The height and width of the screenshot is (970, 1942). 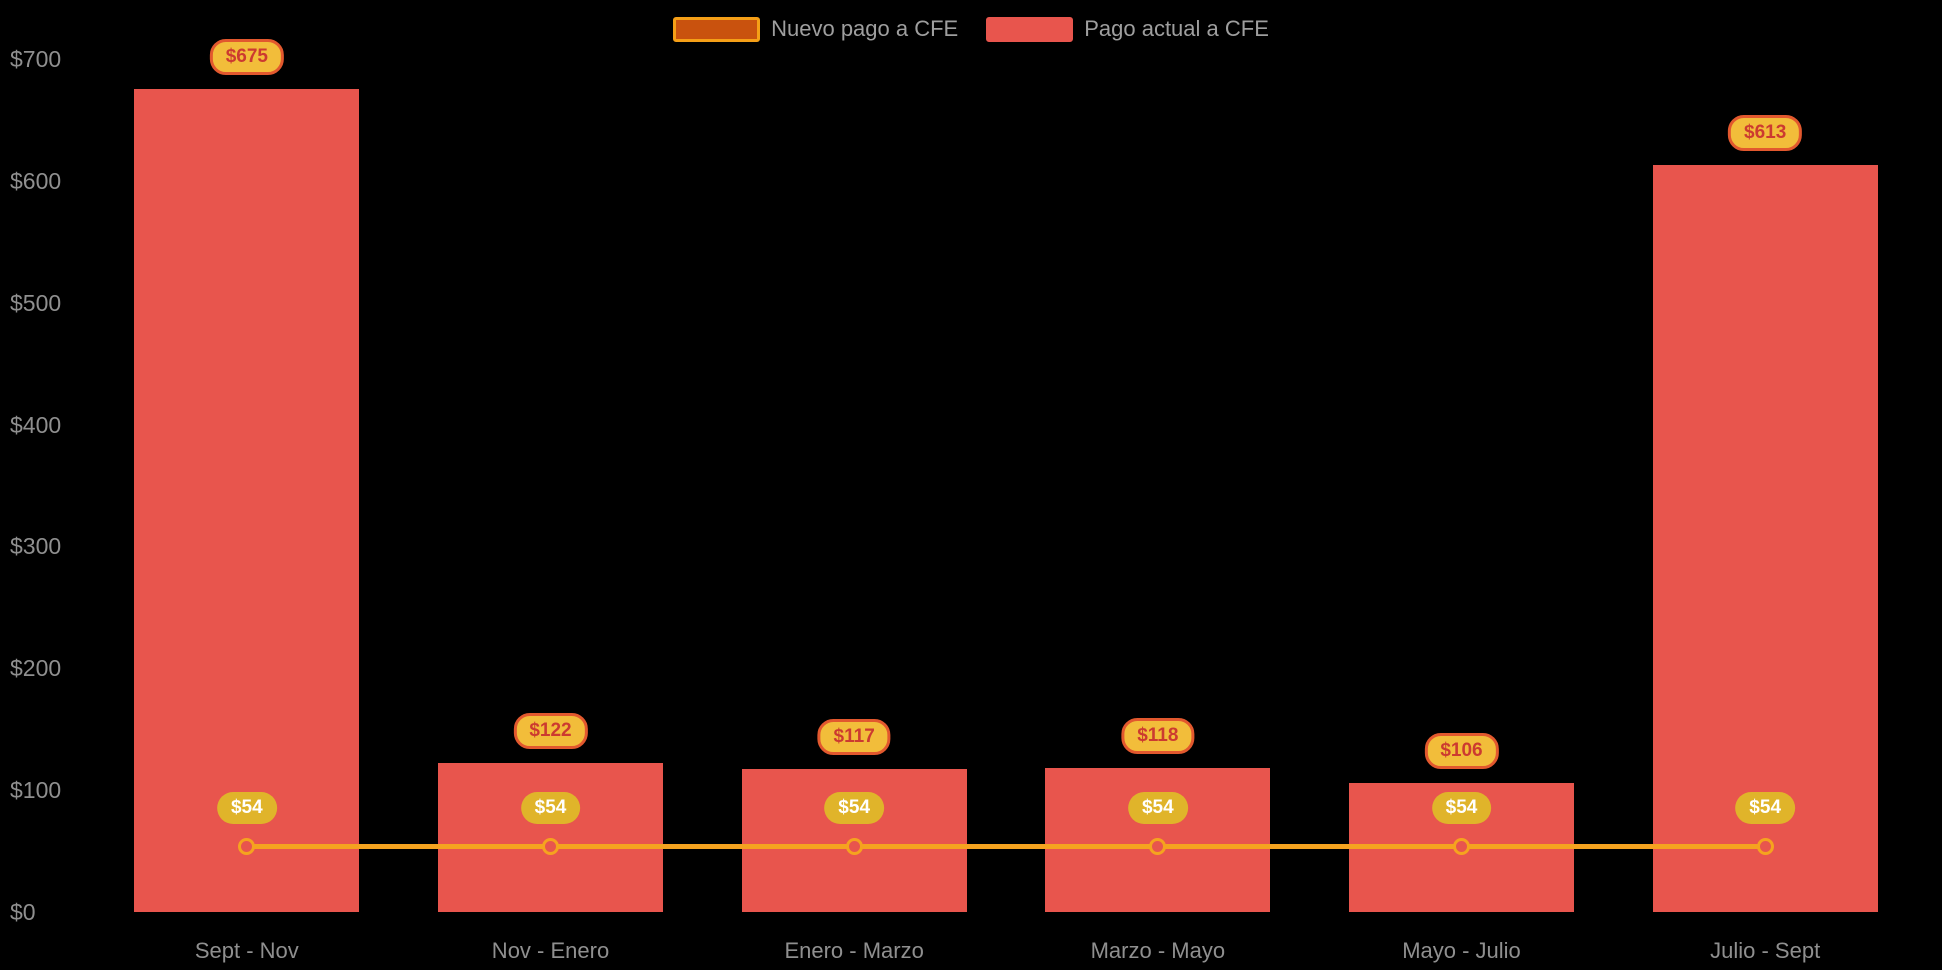 I want to click on legend-label-nuevo-pago: Nuevo pago a CFE, so click(x=865, y=28).